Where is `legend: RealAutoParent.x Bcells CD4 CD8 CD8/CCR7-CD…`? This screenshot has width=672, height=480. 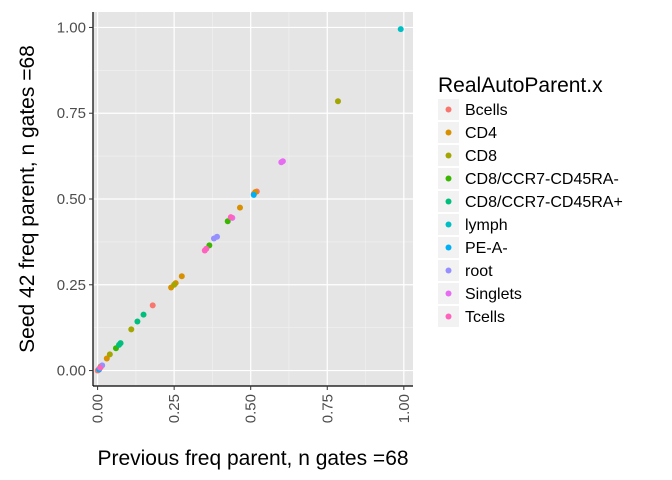 legend: RealAutoParent.x Bcells CD4 CD8 CD8/CCR7-CD… is located at coordinates (530, 200).